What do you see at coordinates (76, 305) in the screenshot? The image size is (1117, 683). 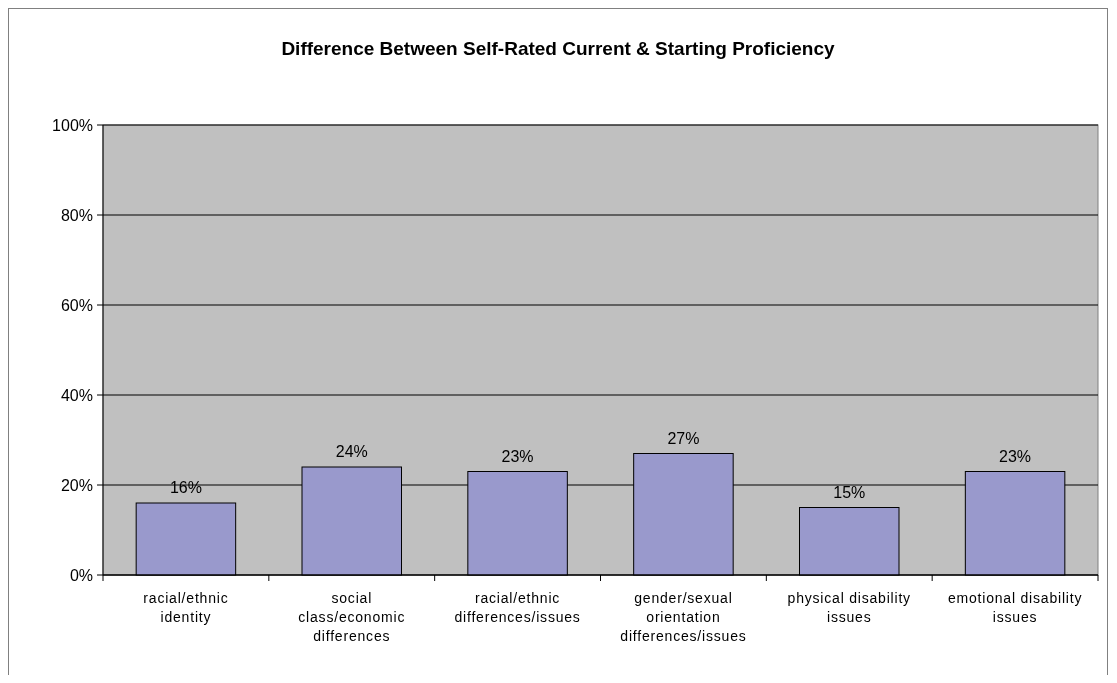 I see `y-tick-label: 60%` at bounding box center [76, 305].